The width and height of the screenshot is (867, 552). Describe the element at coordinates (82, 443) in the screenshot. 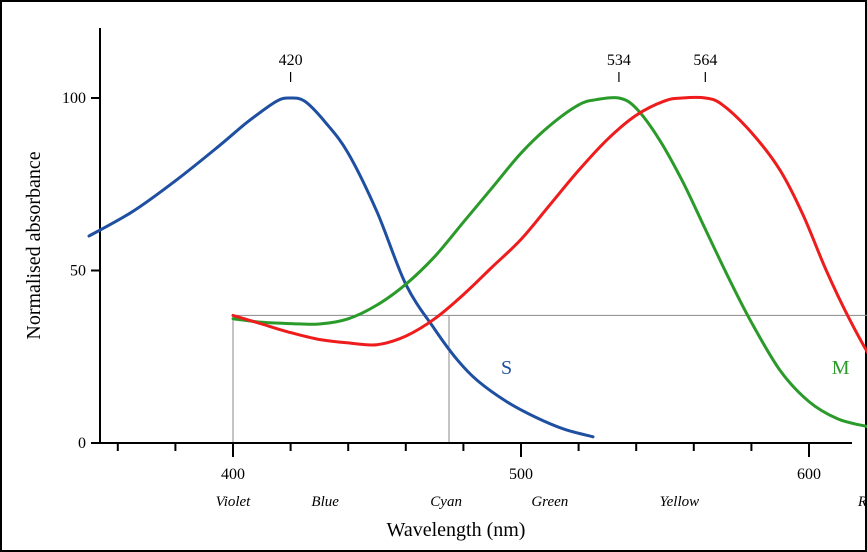

I see `y-tick-label: 0` at that location.